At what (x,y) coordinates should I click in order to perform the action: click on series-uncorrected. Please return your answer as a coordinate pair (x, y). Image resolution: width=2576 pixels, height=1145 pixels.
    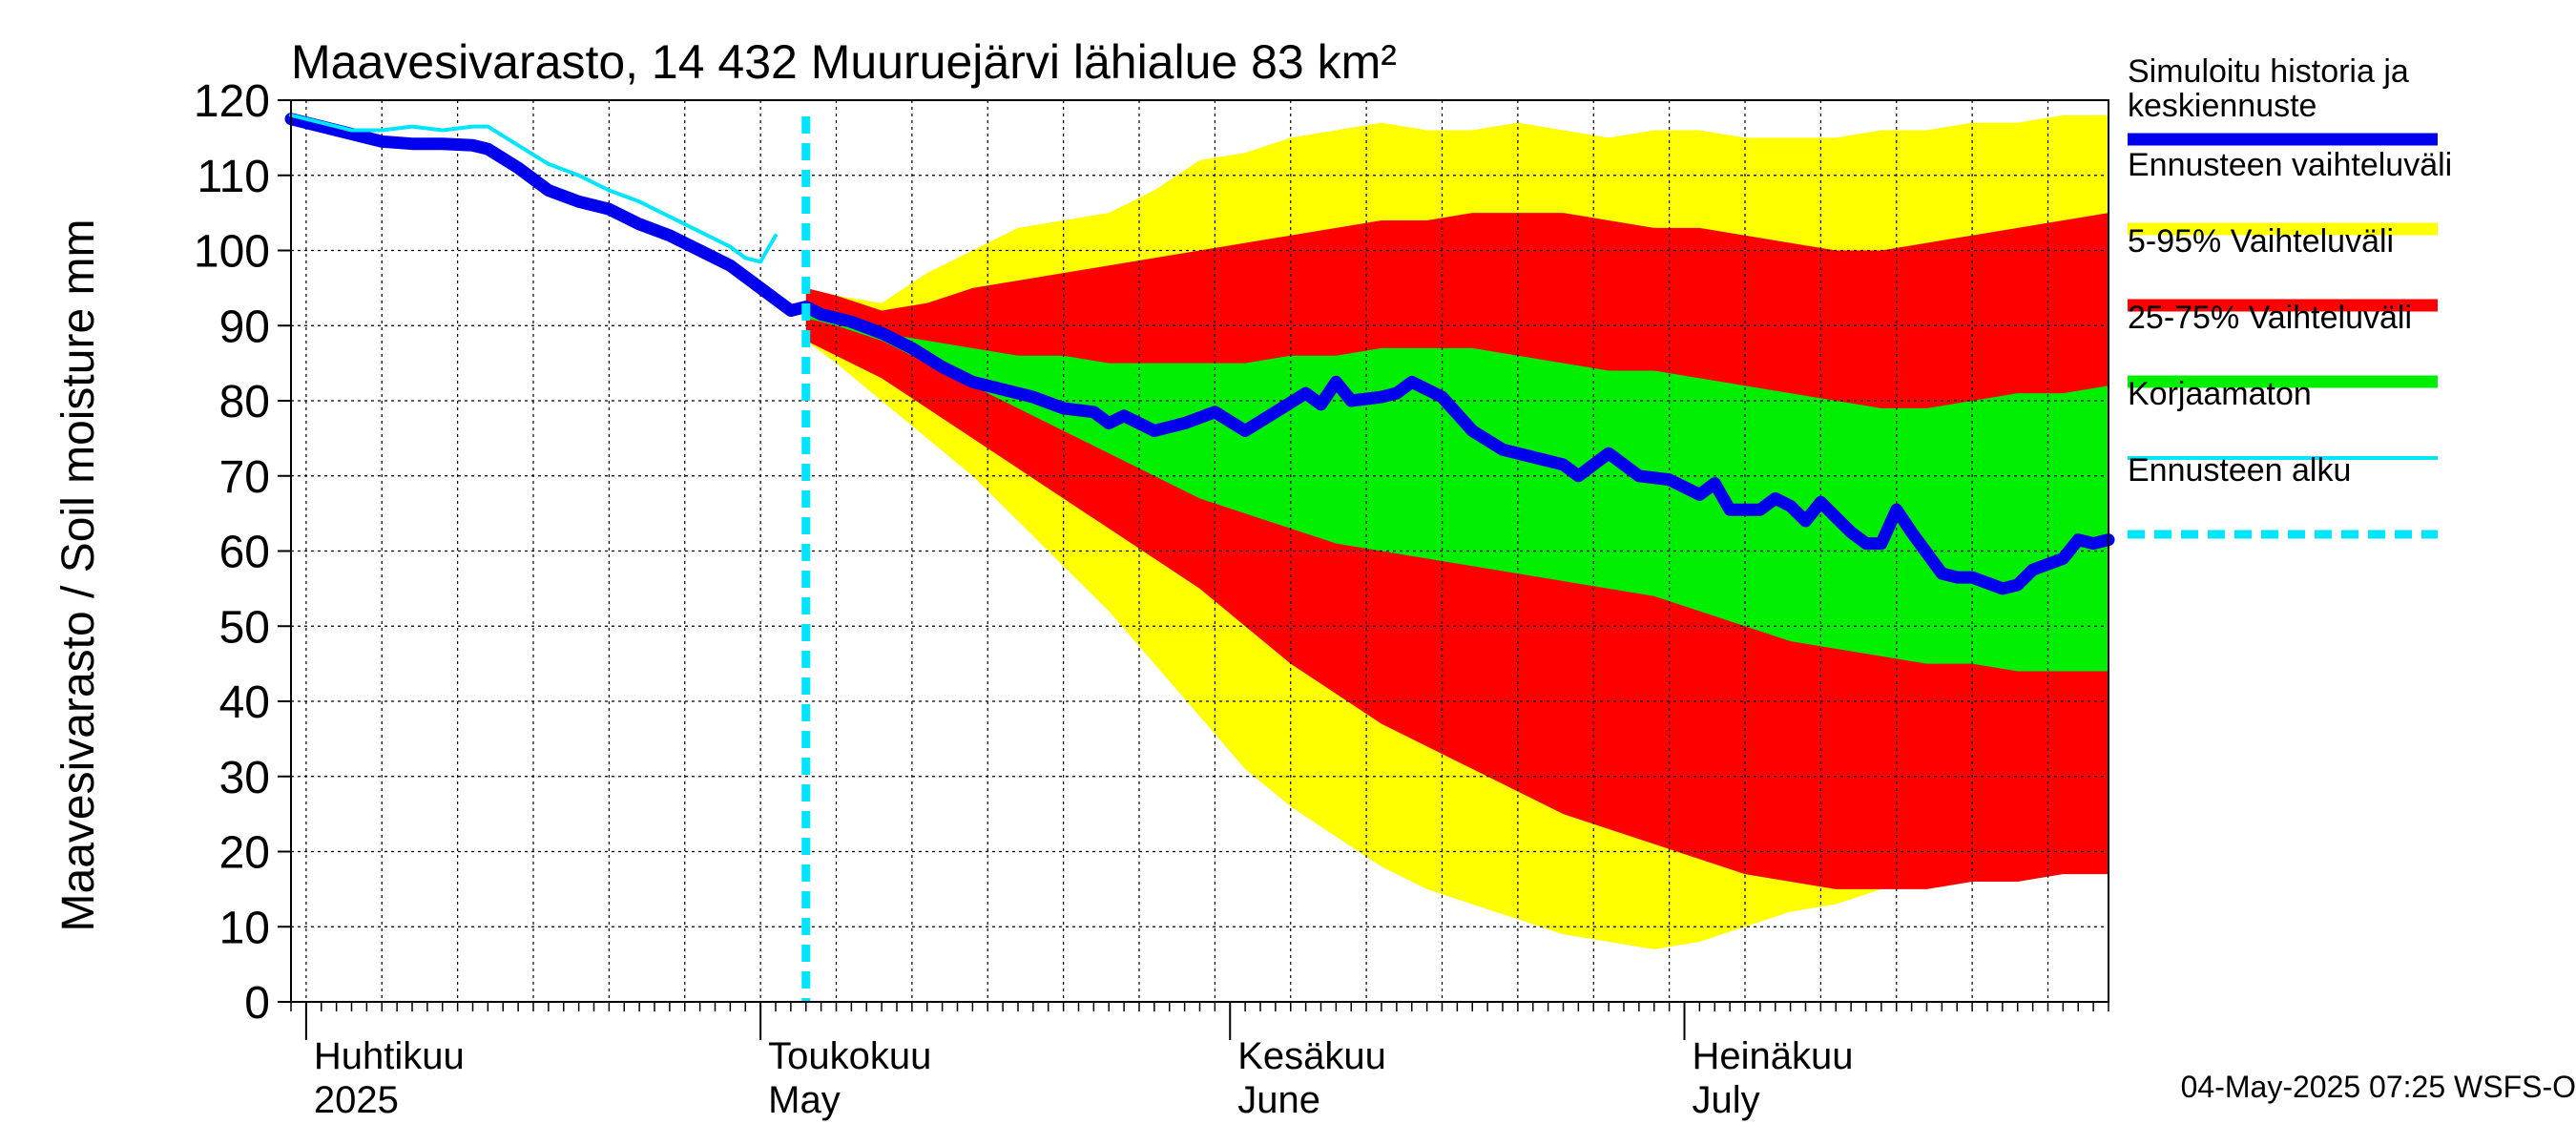
    Looking at the image, I should click on (533, 188).